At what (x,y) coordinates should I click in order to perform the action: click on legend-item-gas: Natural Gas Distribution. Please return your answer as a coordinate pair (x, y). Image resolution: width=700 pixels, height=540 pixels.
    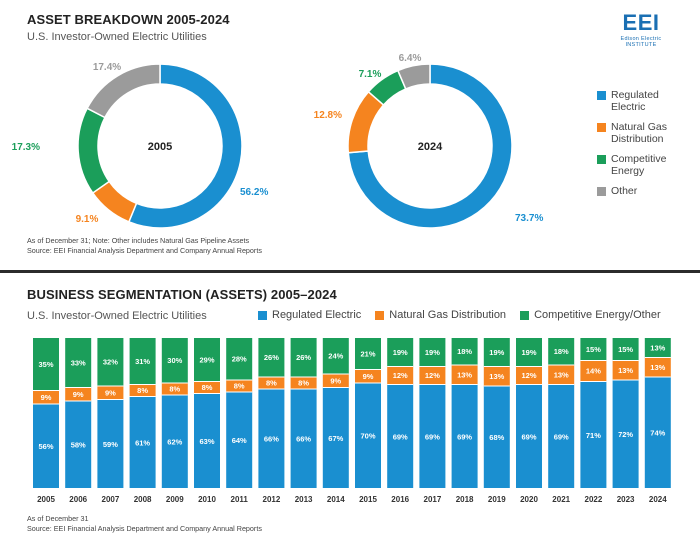
    Looking at the image, I should click on (632, 133).